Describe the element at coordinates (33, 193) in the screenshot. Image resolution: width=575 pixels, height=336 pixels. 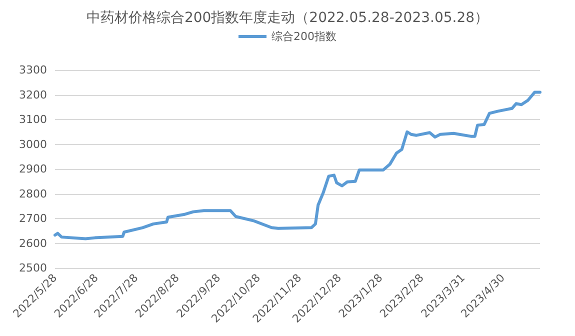
I see `y-tick-label: 2800` at that location.